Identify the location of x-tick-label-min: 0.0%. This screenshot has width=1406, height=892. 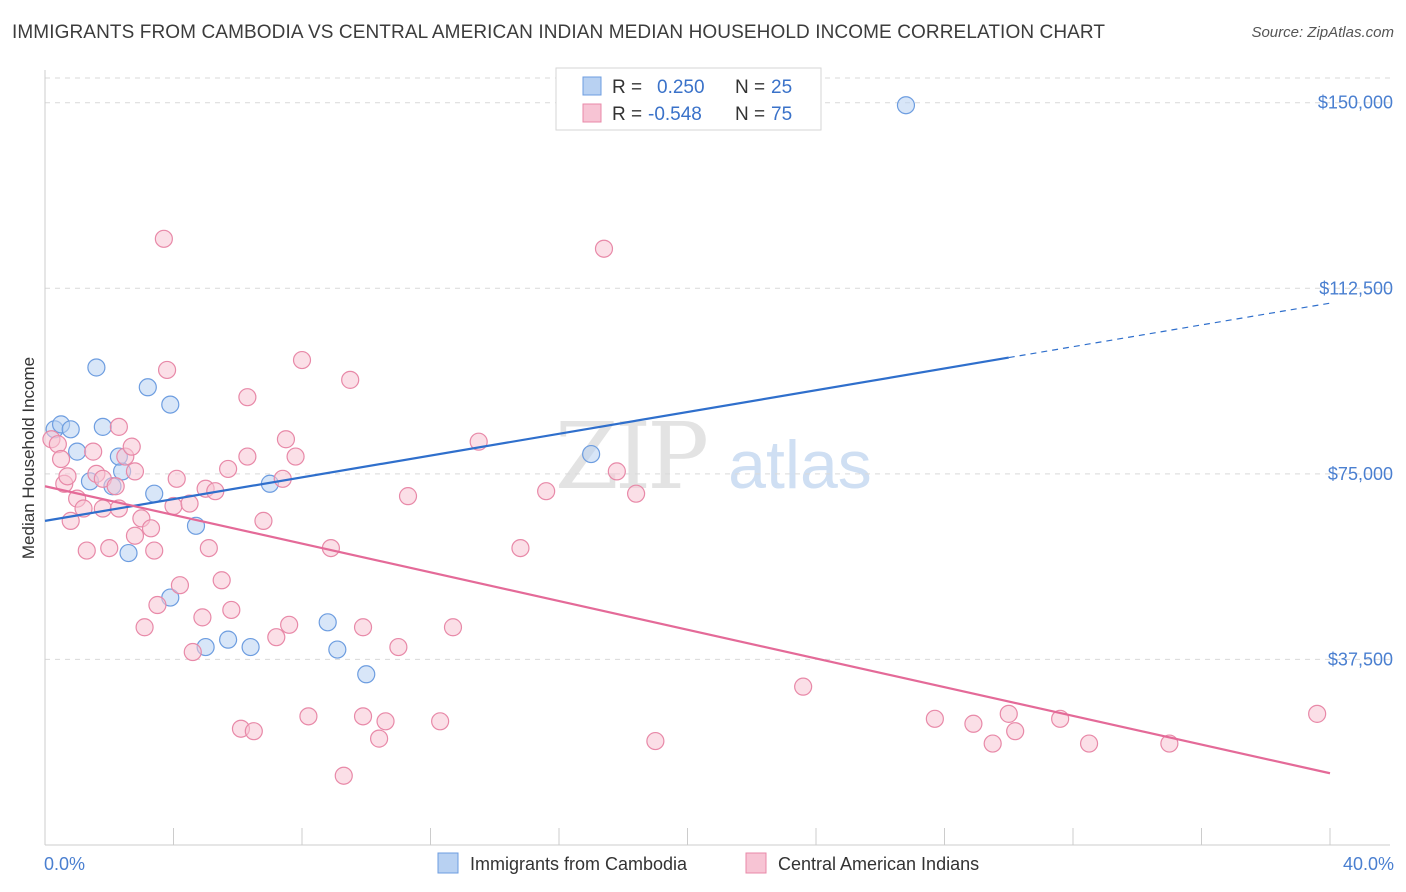
(64, 864).